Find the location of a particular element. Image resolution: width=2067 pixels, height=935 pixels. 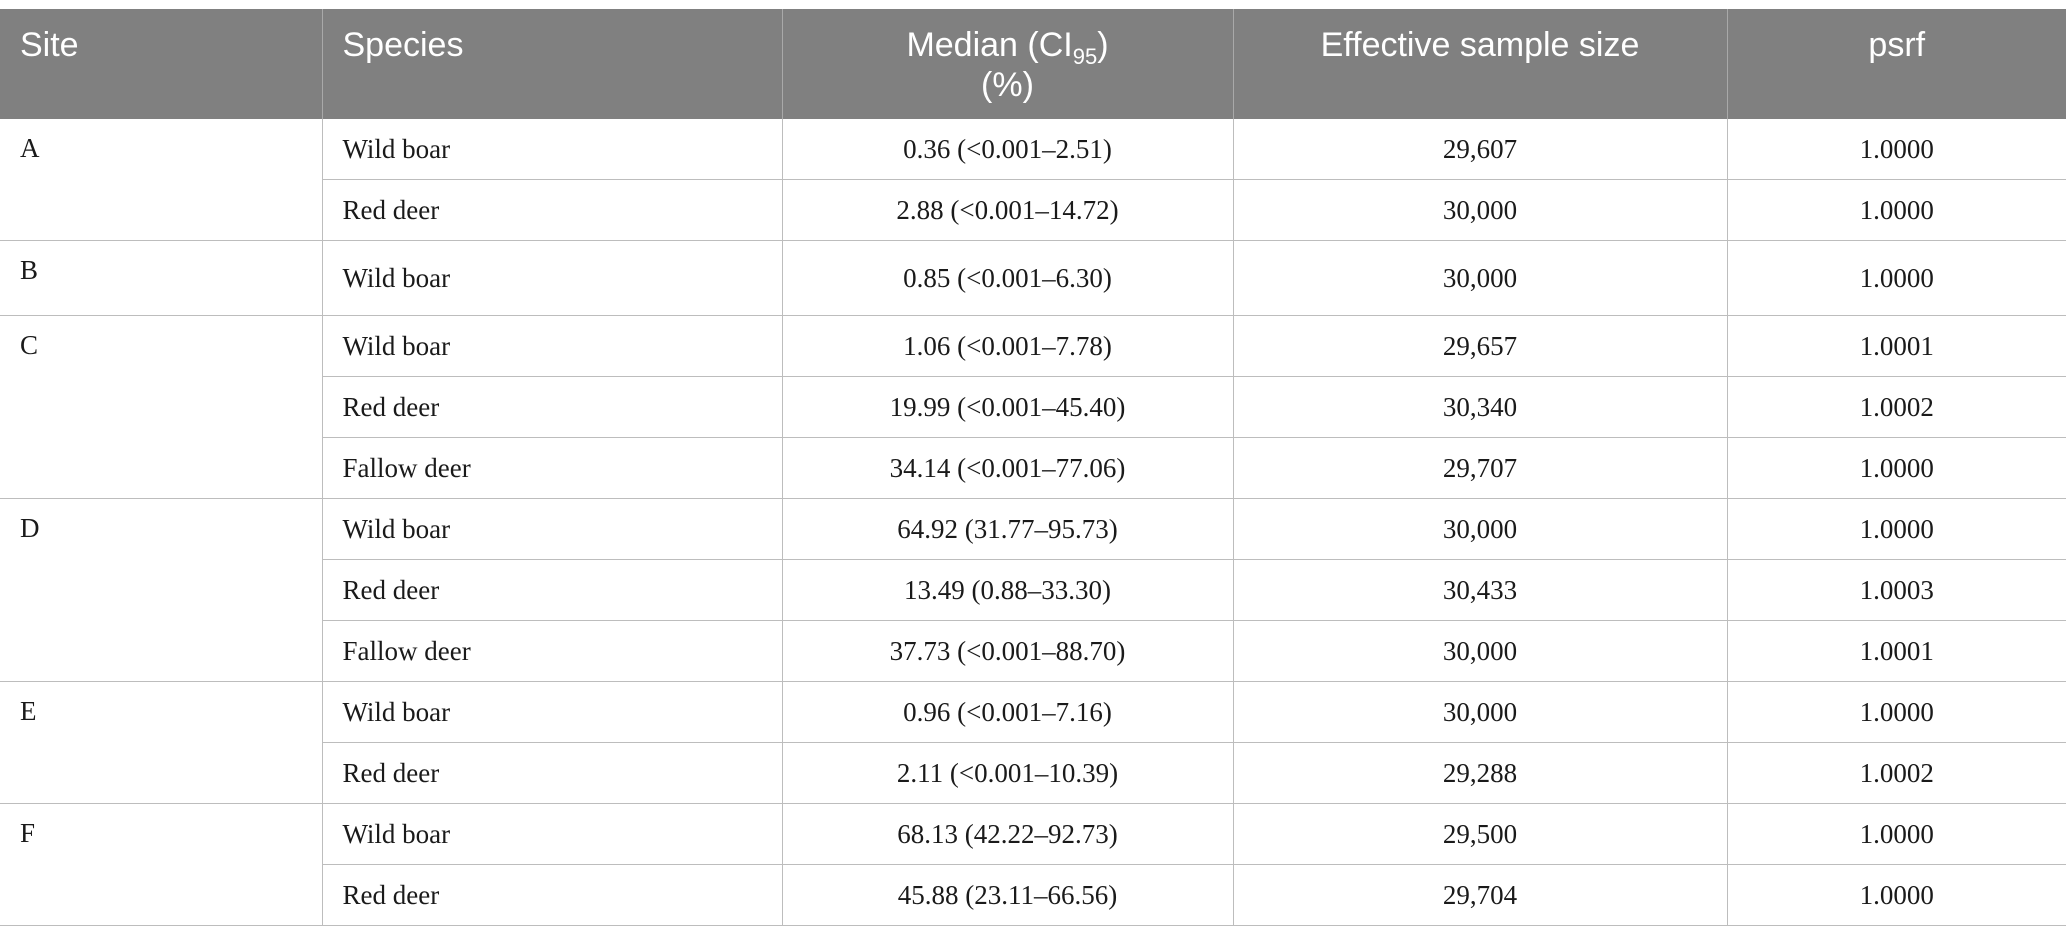

site-cell: E is located at coordinates (161, 742).